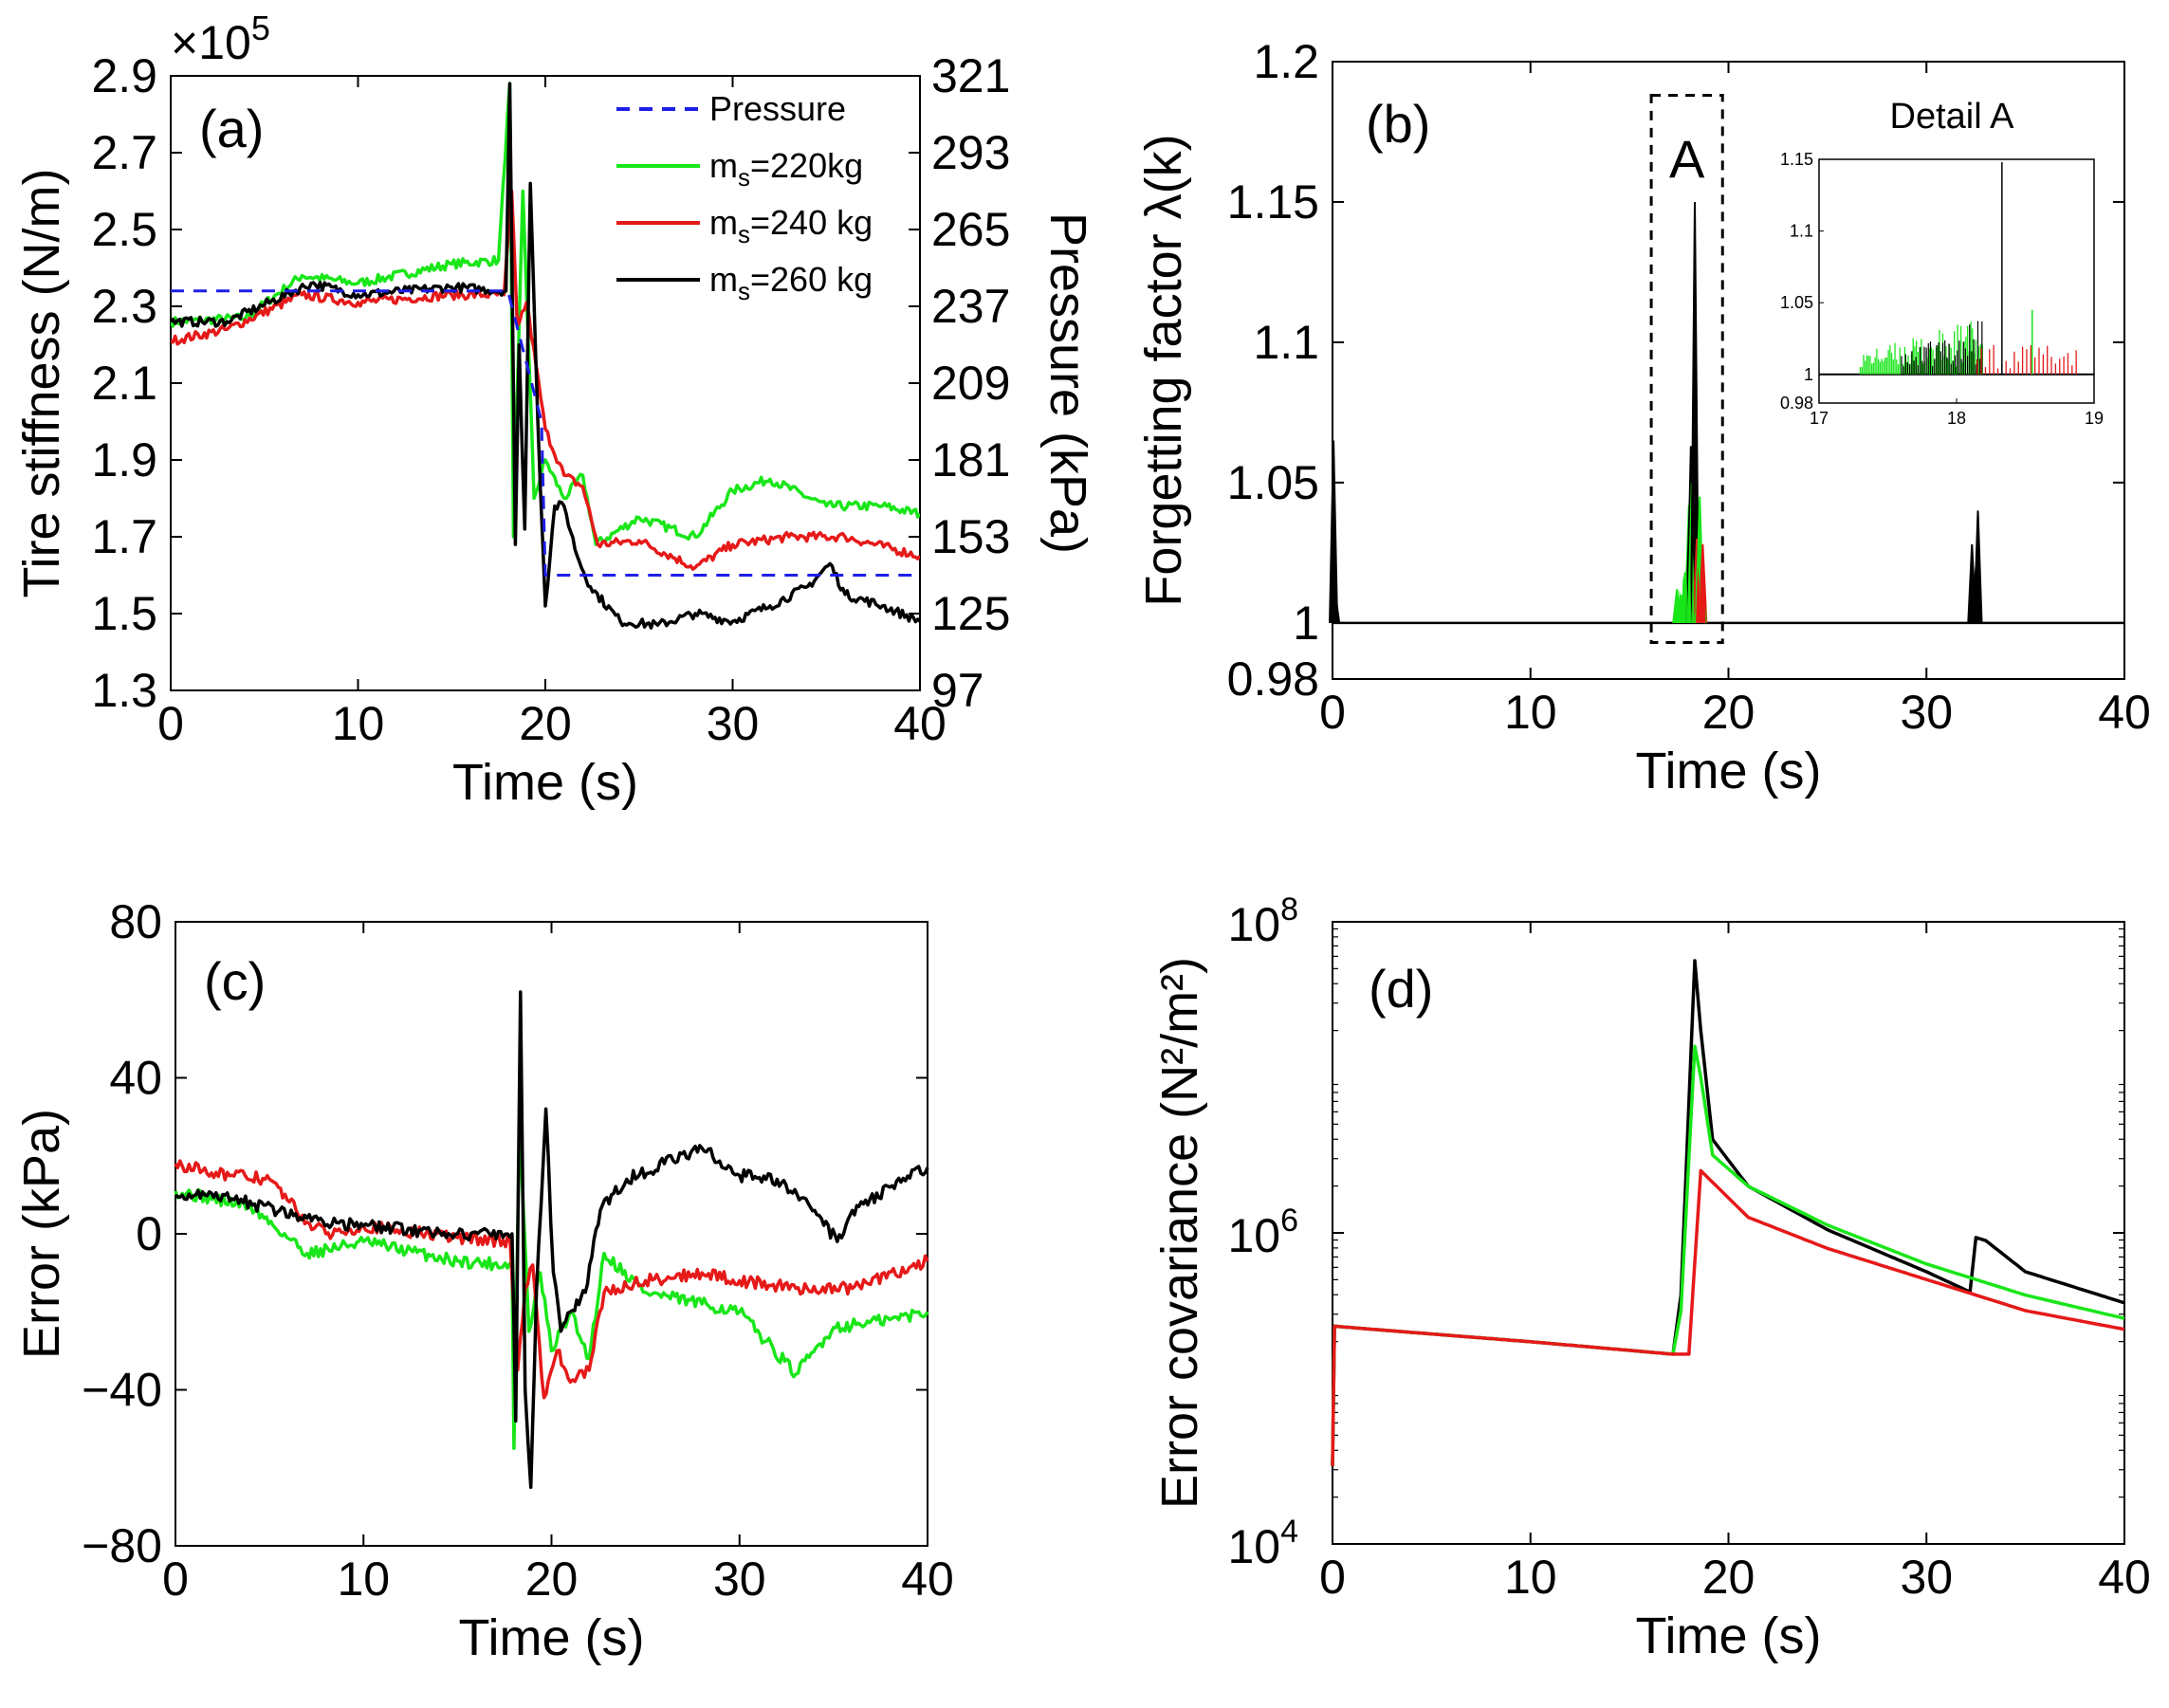 The height and width of the screenshot is (1708, 2169). Describe the element at coordinates (791, 282) in the screenshot. I see `legend-entry: ms=260 kg` at that location.